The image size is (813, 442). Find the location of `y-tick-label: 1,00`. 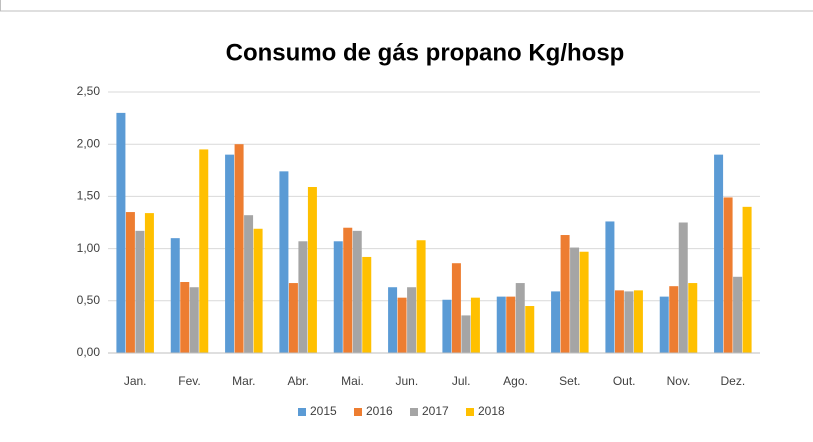

y-tick-label: 1,00 is located at coordinates (89, 248).